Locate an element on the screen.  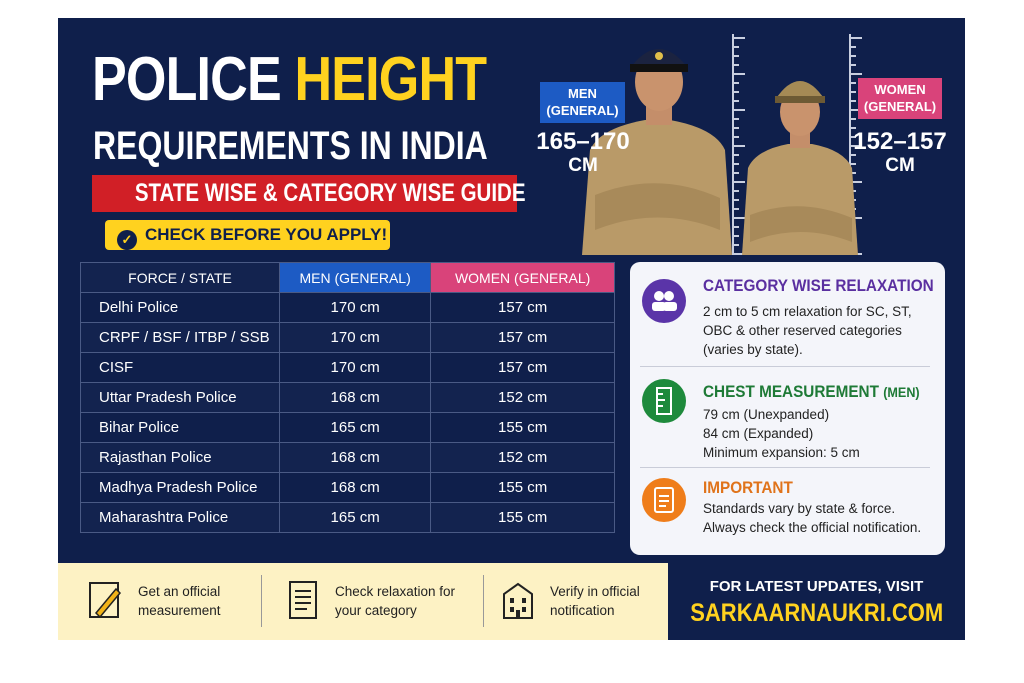
badge-range: 165–170 CM is located at coordinates (583, 154).